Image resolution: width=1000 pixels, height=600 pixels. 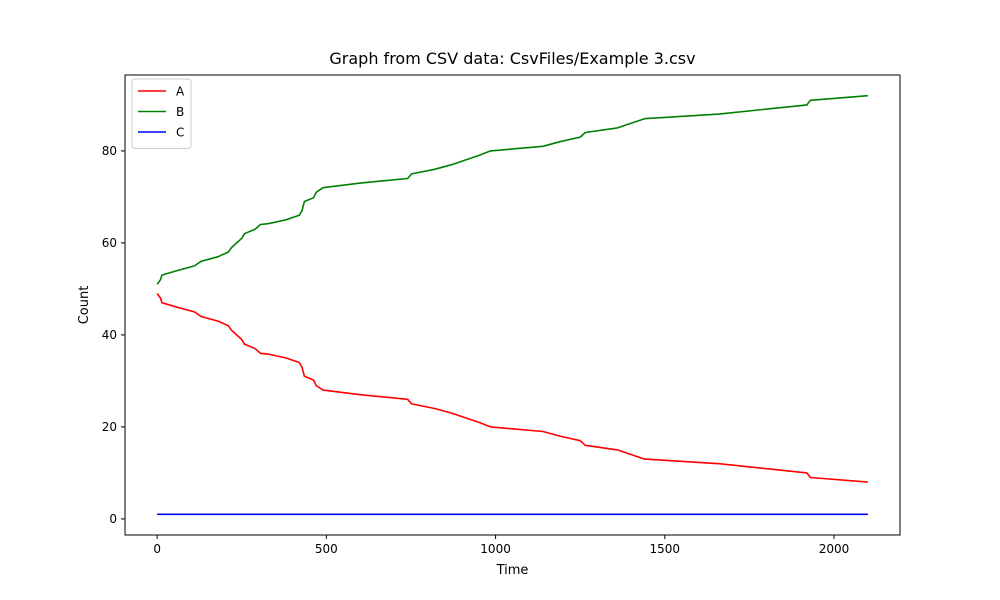 I want to click on y-axis-label: Count, so click(x=84, y=305).